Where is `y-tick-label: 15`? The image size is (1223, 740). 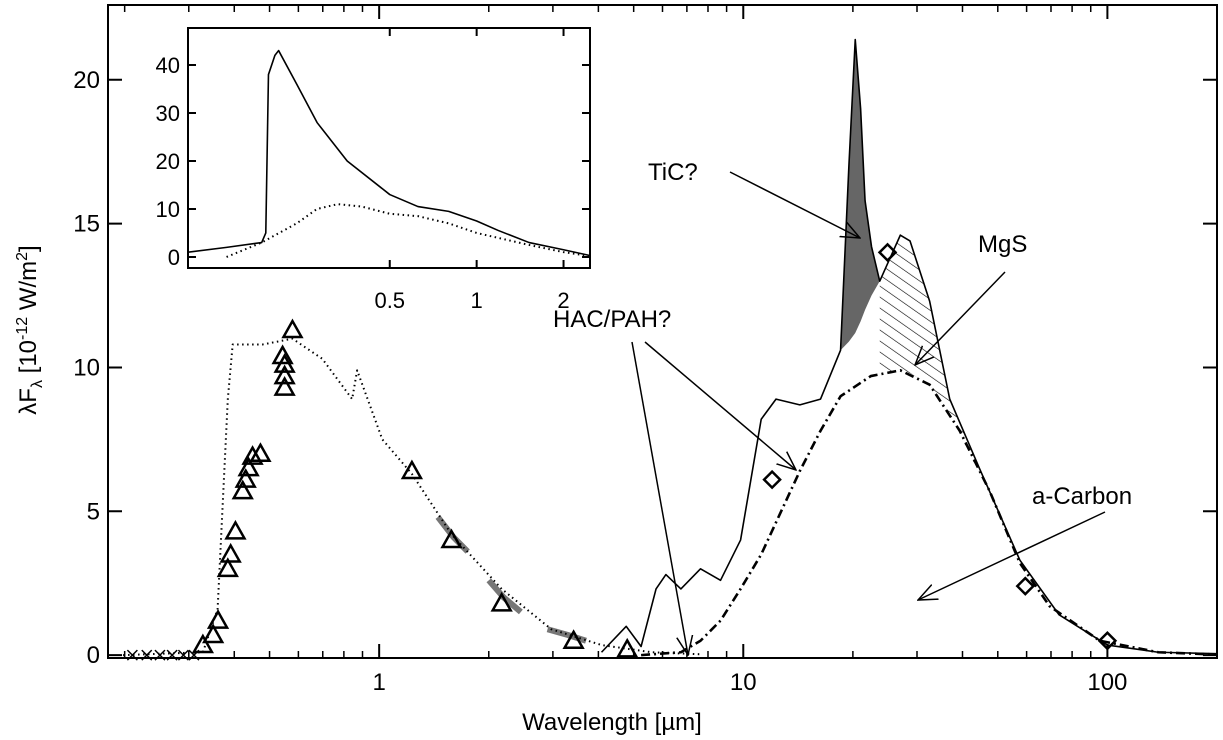 y-tick-label: 15 is located at coordinates (86, 224).